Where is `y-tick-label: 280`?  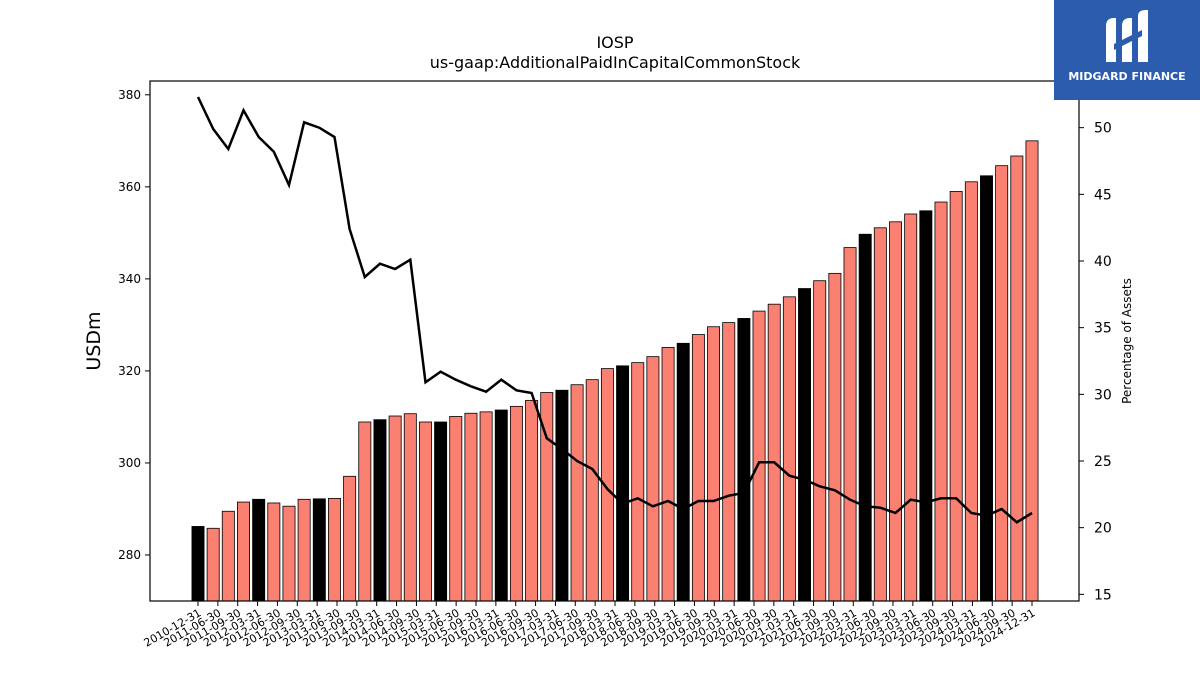
y-tick-label: 280 is located at coordinates (129, 555).